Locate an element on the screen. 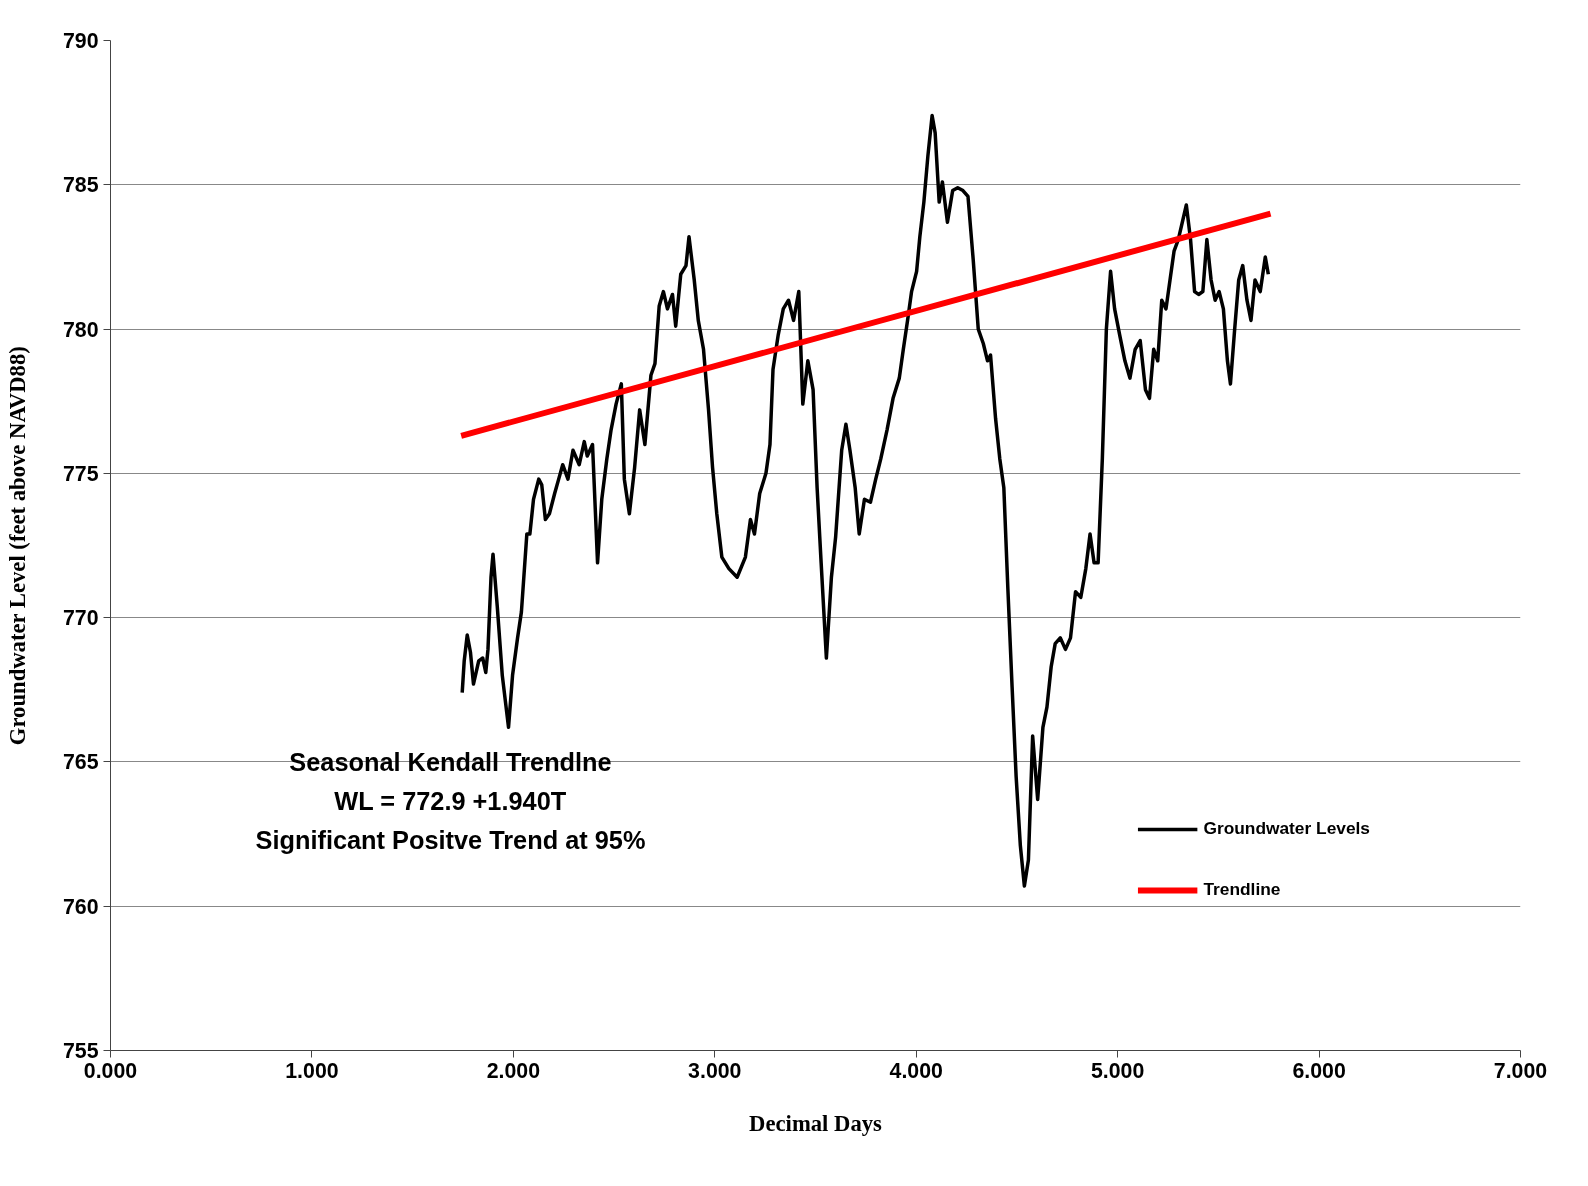 This screenshot has width=1588, height=1186. x-tick-label: 5.000 is located at coordinates (1117, 1070).